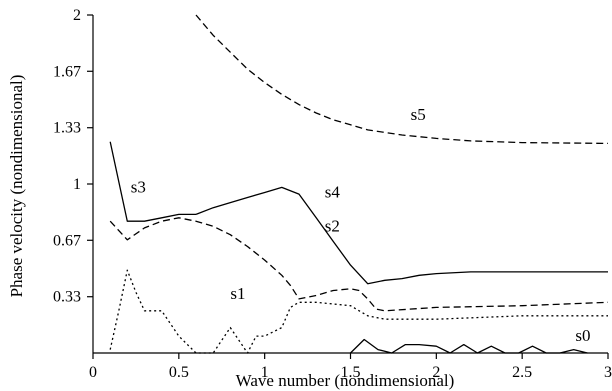 This screenshot has width=612, height=391. Describe the element at coordinates (522, 372) in the screenshot. I see `x-tick-label: 2.5` at that location.